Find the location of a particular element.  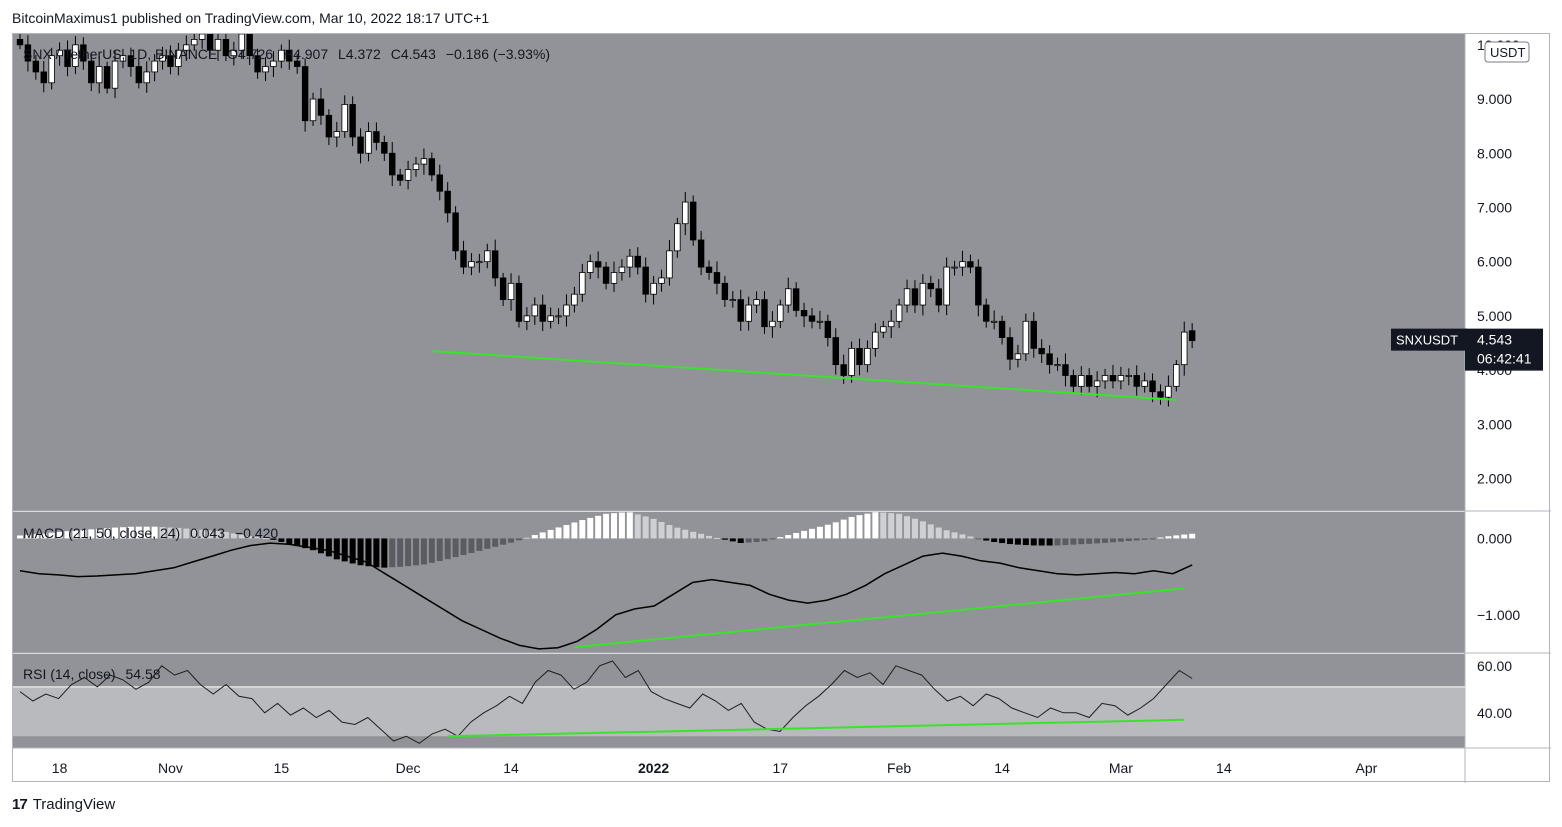

legend-symbol: SNX / TetherUS, 1D, BINANCE is located at coordinates (120, 54).